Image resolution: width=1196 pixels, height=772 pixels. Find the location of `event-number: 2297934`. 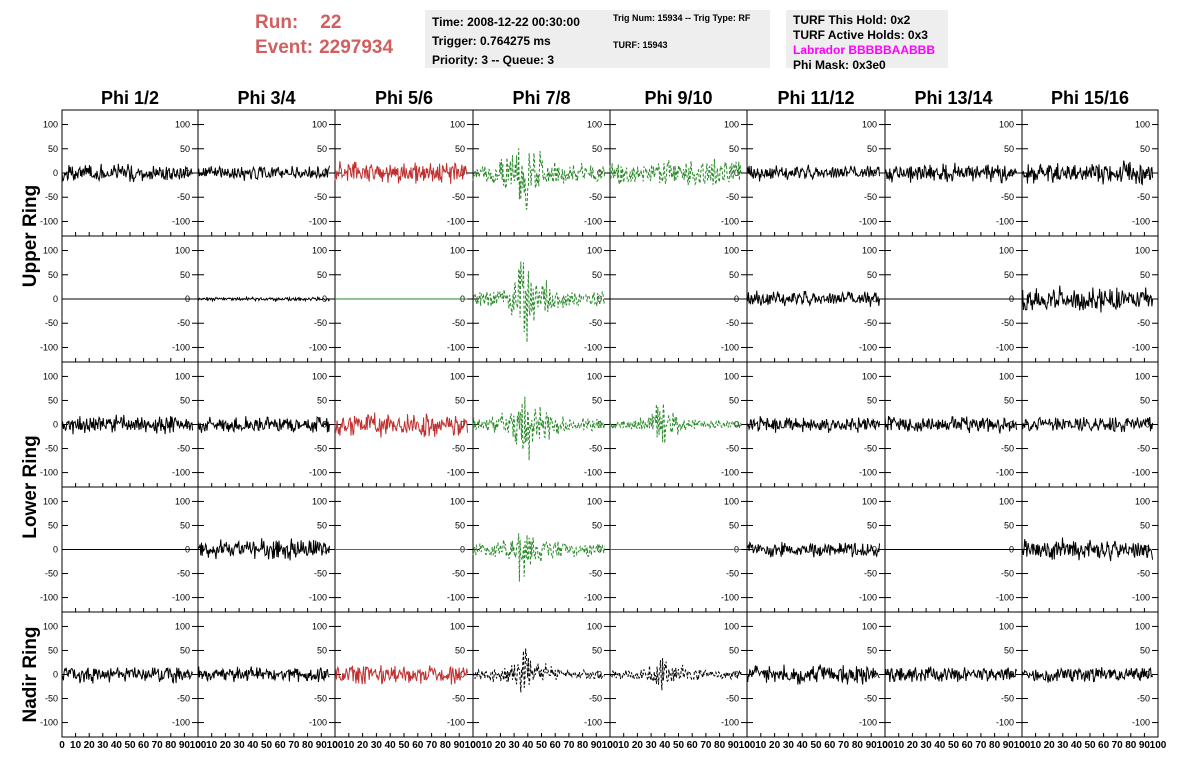

event-number: 2297934 is located at coordinates (356, 47).